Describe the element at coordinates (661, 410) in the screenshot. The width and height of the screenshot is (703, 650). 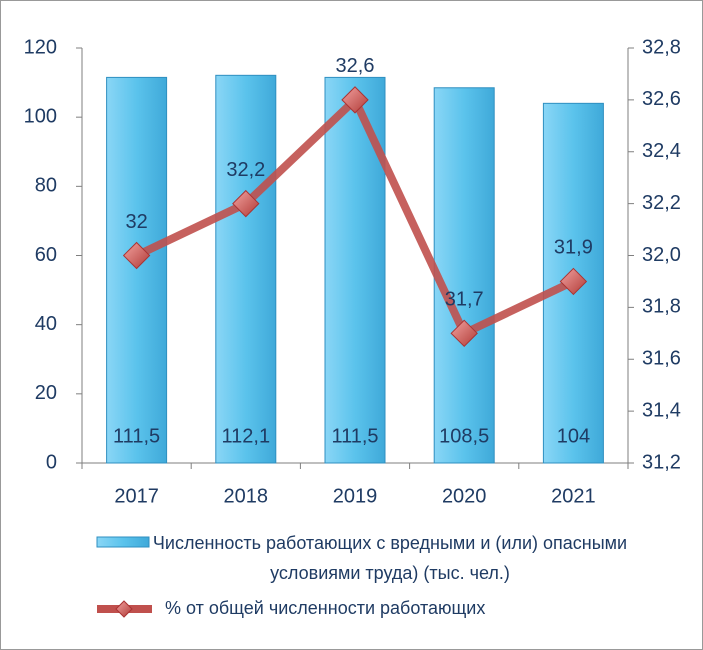
I see `y2-tick-label: 31,4` at that location.